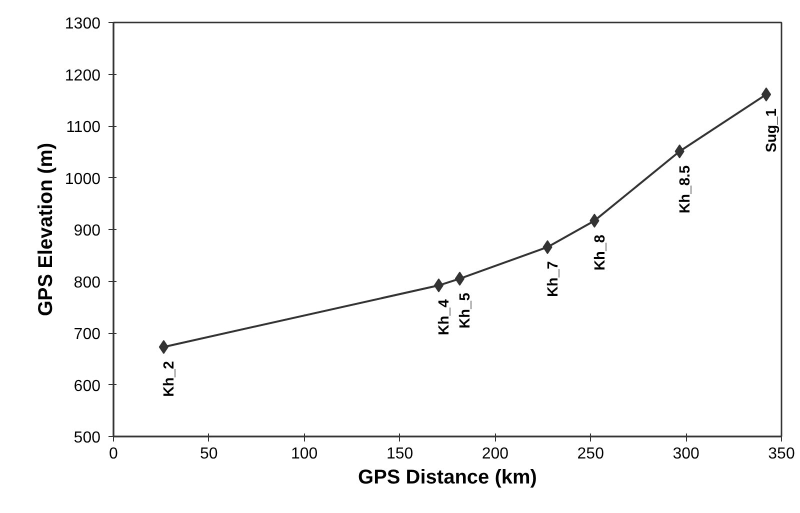 Image resolution: width=800 pixels, height=513 pixels. What do you see at coordinates (590, 454) in the screenshot?
I see `x-tick-label: 250` at bounding box center [590, 454].